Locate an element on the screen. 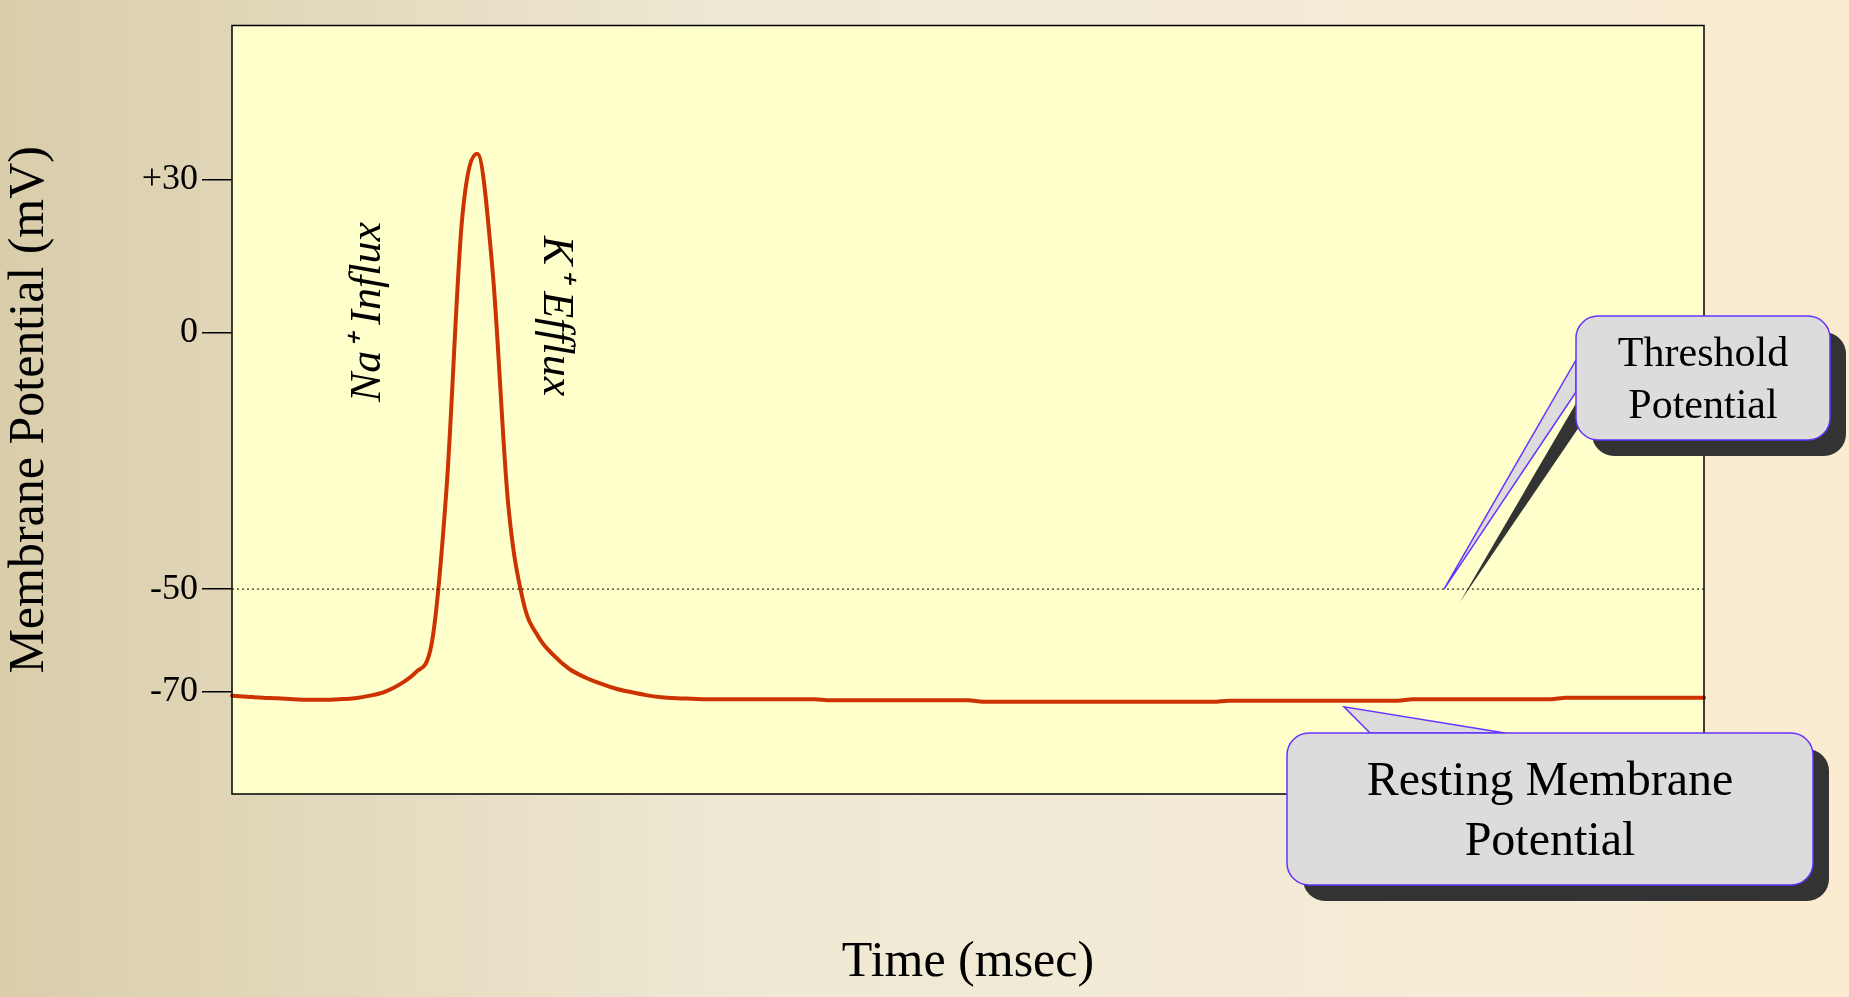 The height and width of the screenshot is (997, 1849). y-tick-label: +30 is located at coordinates (169, 176).